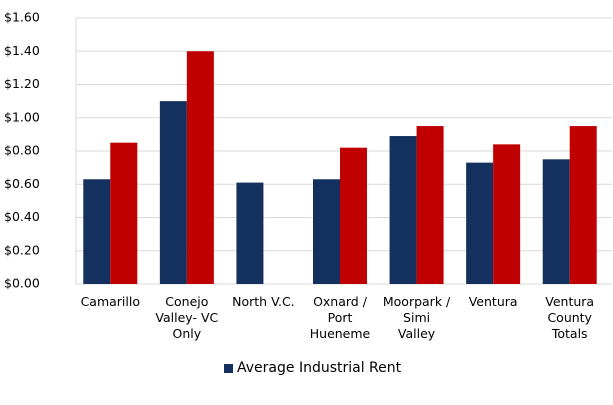 The image size is (613, 405). What do you see at coordinates (22, 17) in the screenshot?
I see `y-tick-label: $1.60` at bounding box center [22, 17].